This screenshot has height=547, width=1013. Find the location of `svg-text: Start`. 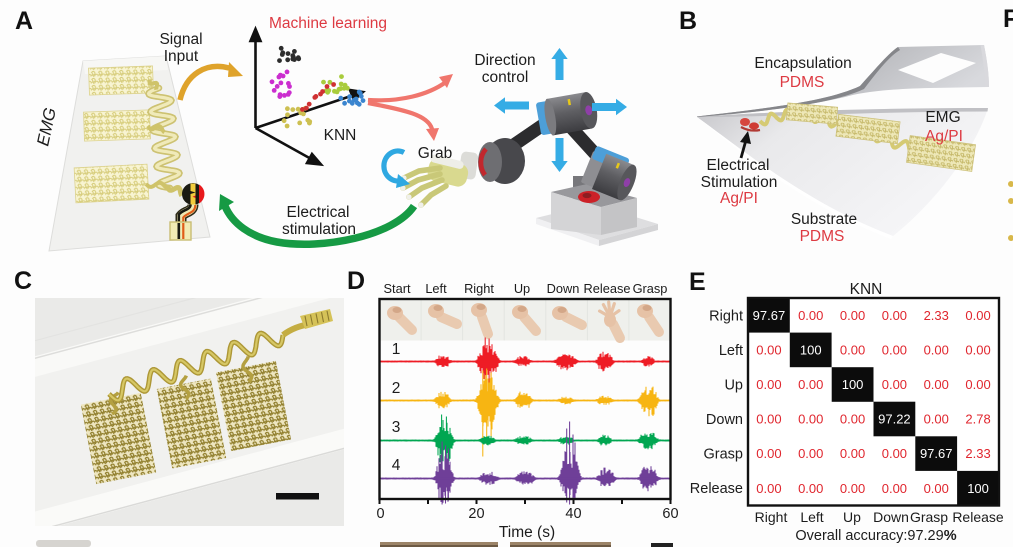

svg-text: Start is located at coordinates (396, 288).